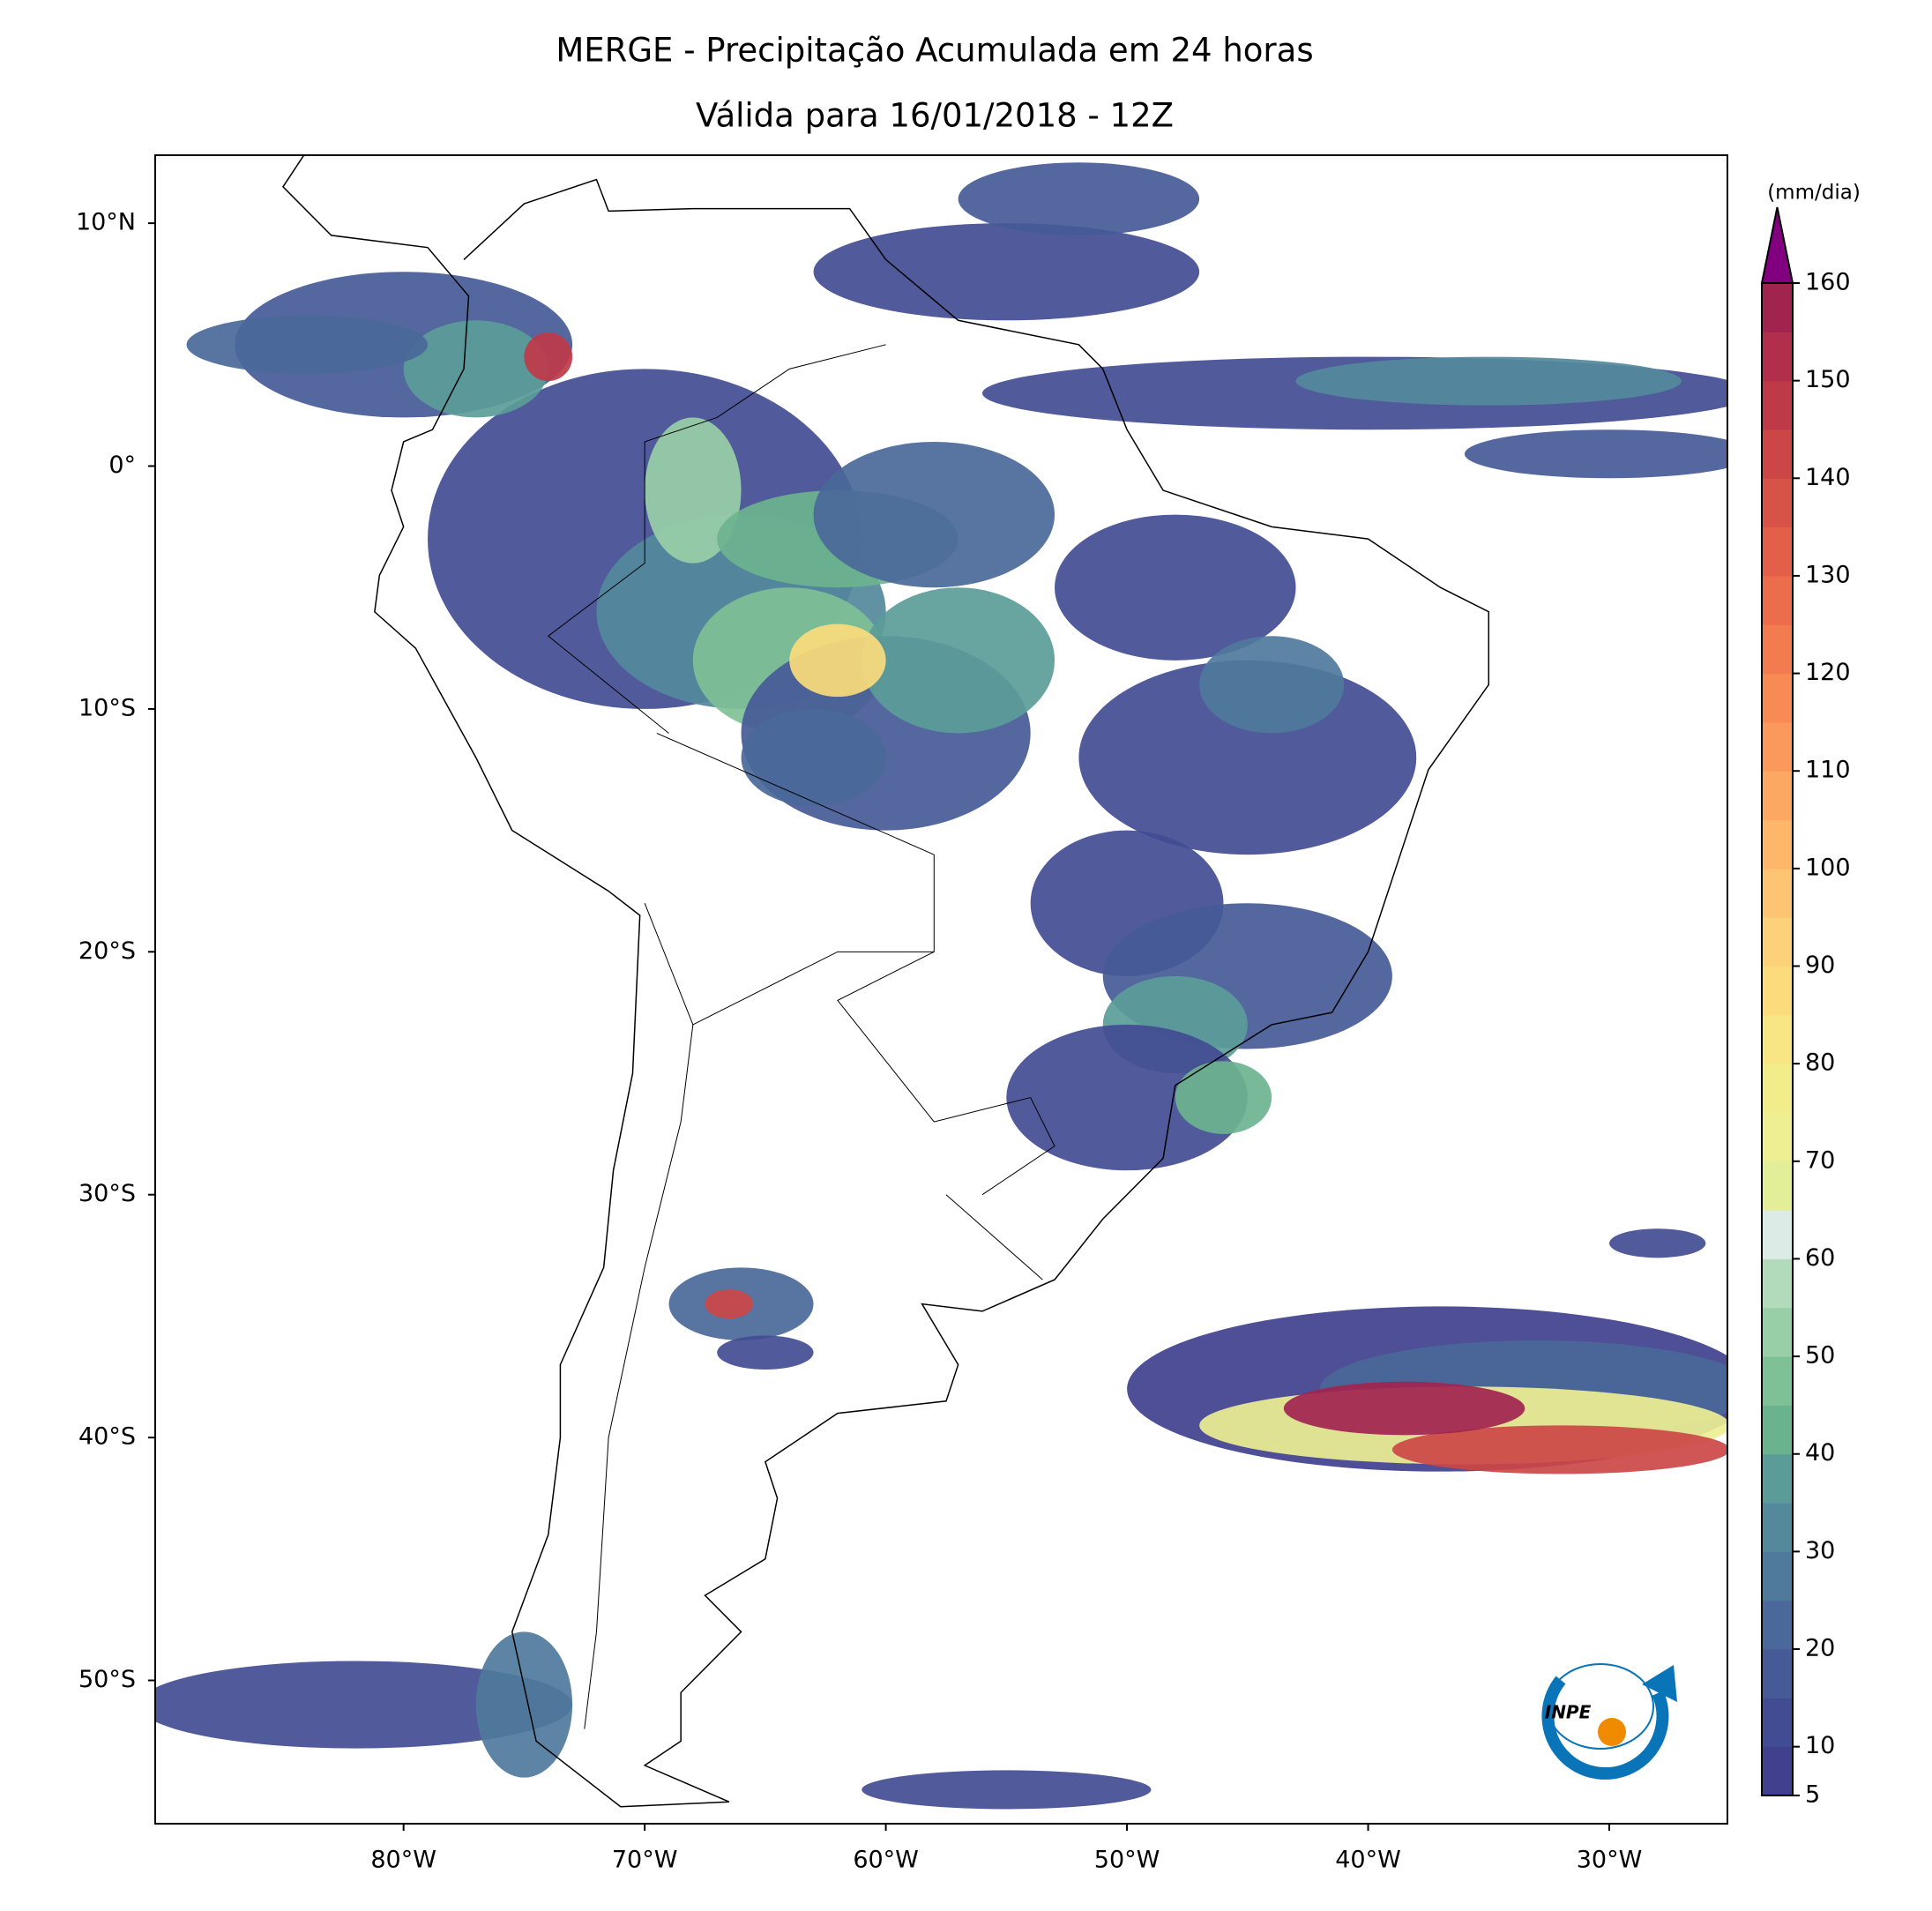 Image resolution: width=1932 pixels, height=1911 pixels. I want to click on colorbar-tick-label: 40, so click(1820, 1453).